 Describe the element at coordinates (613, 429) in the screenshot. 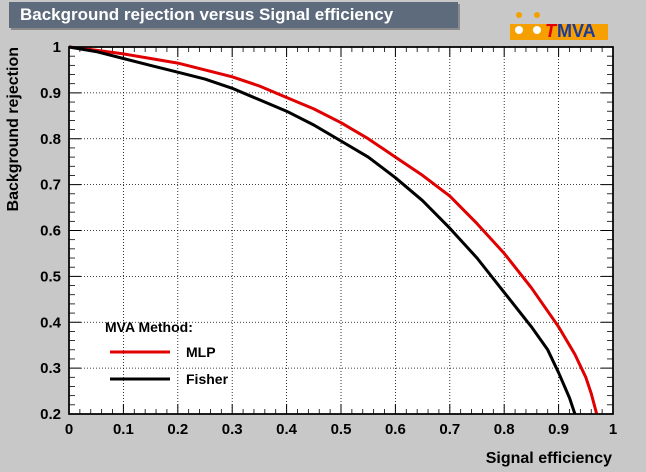

I see `x-tick-label: 1` at that location.